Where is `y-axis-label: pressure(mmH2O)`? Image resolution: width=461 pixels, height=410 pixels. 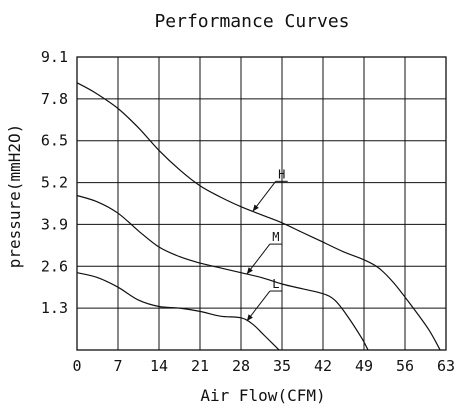 y-axis-label: pressure(mmH2O) is located at coordinates (14, 196).